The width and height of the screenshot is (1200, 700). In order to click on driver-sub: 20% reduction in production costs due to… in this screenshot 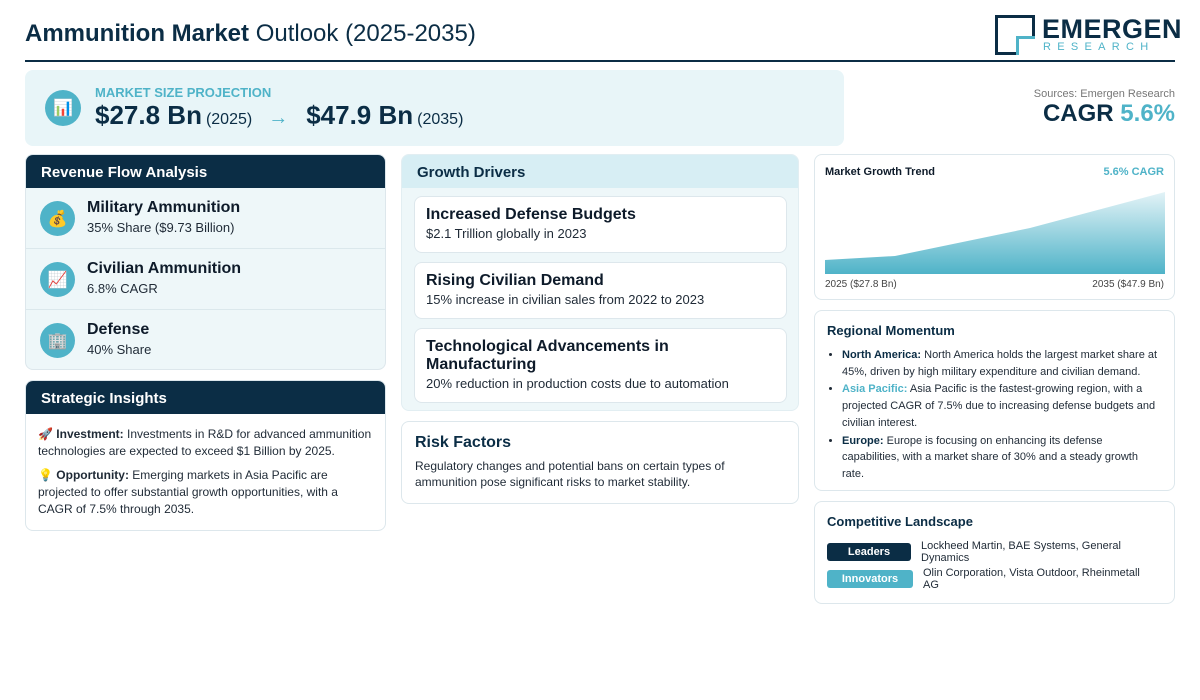, I will do `click(577, 383)`.